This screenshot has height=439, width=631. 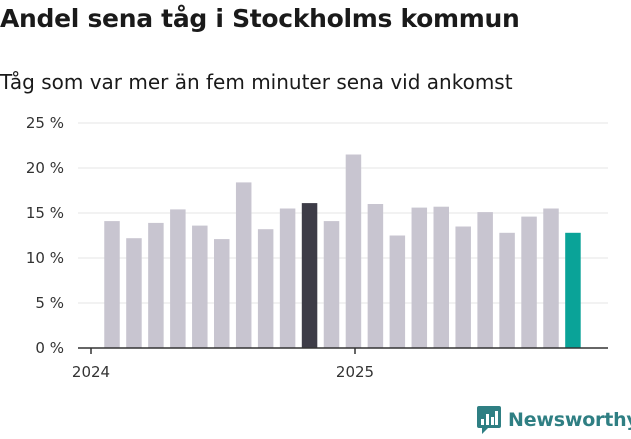 I want to click on x-axis-ticks: 2024 2025, so click(x=223, y=364).